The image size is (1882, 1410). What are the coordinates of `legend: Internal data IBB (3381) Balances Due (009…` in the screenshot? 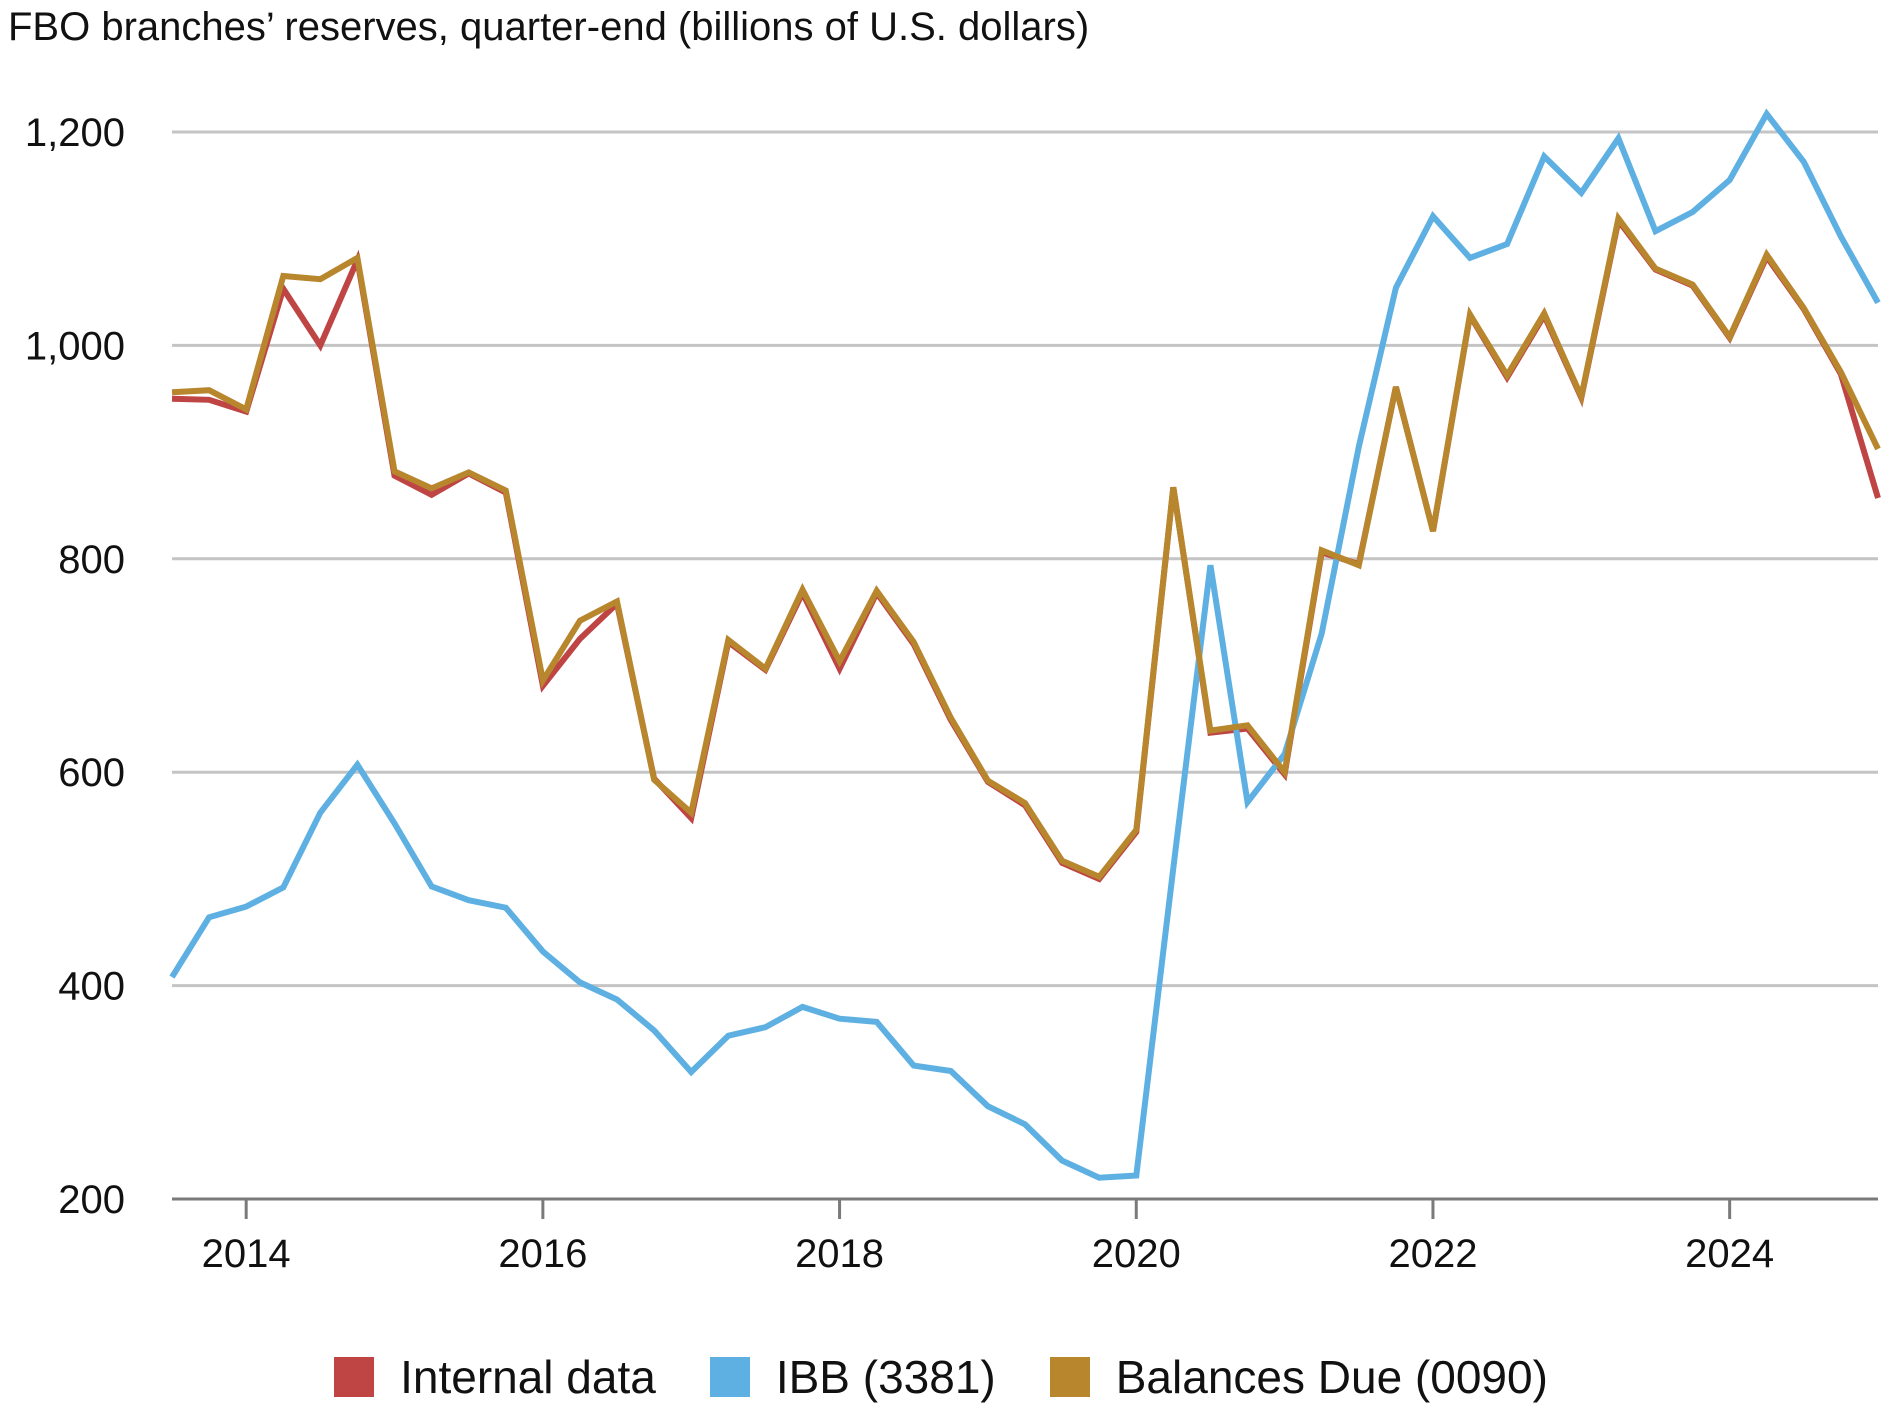 It's located at (941, 1377).